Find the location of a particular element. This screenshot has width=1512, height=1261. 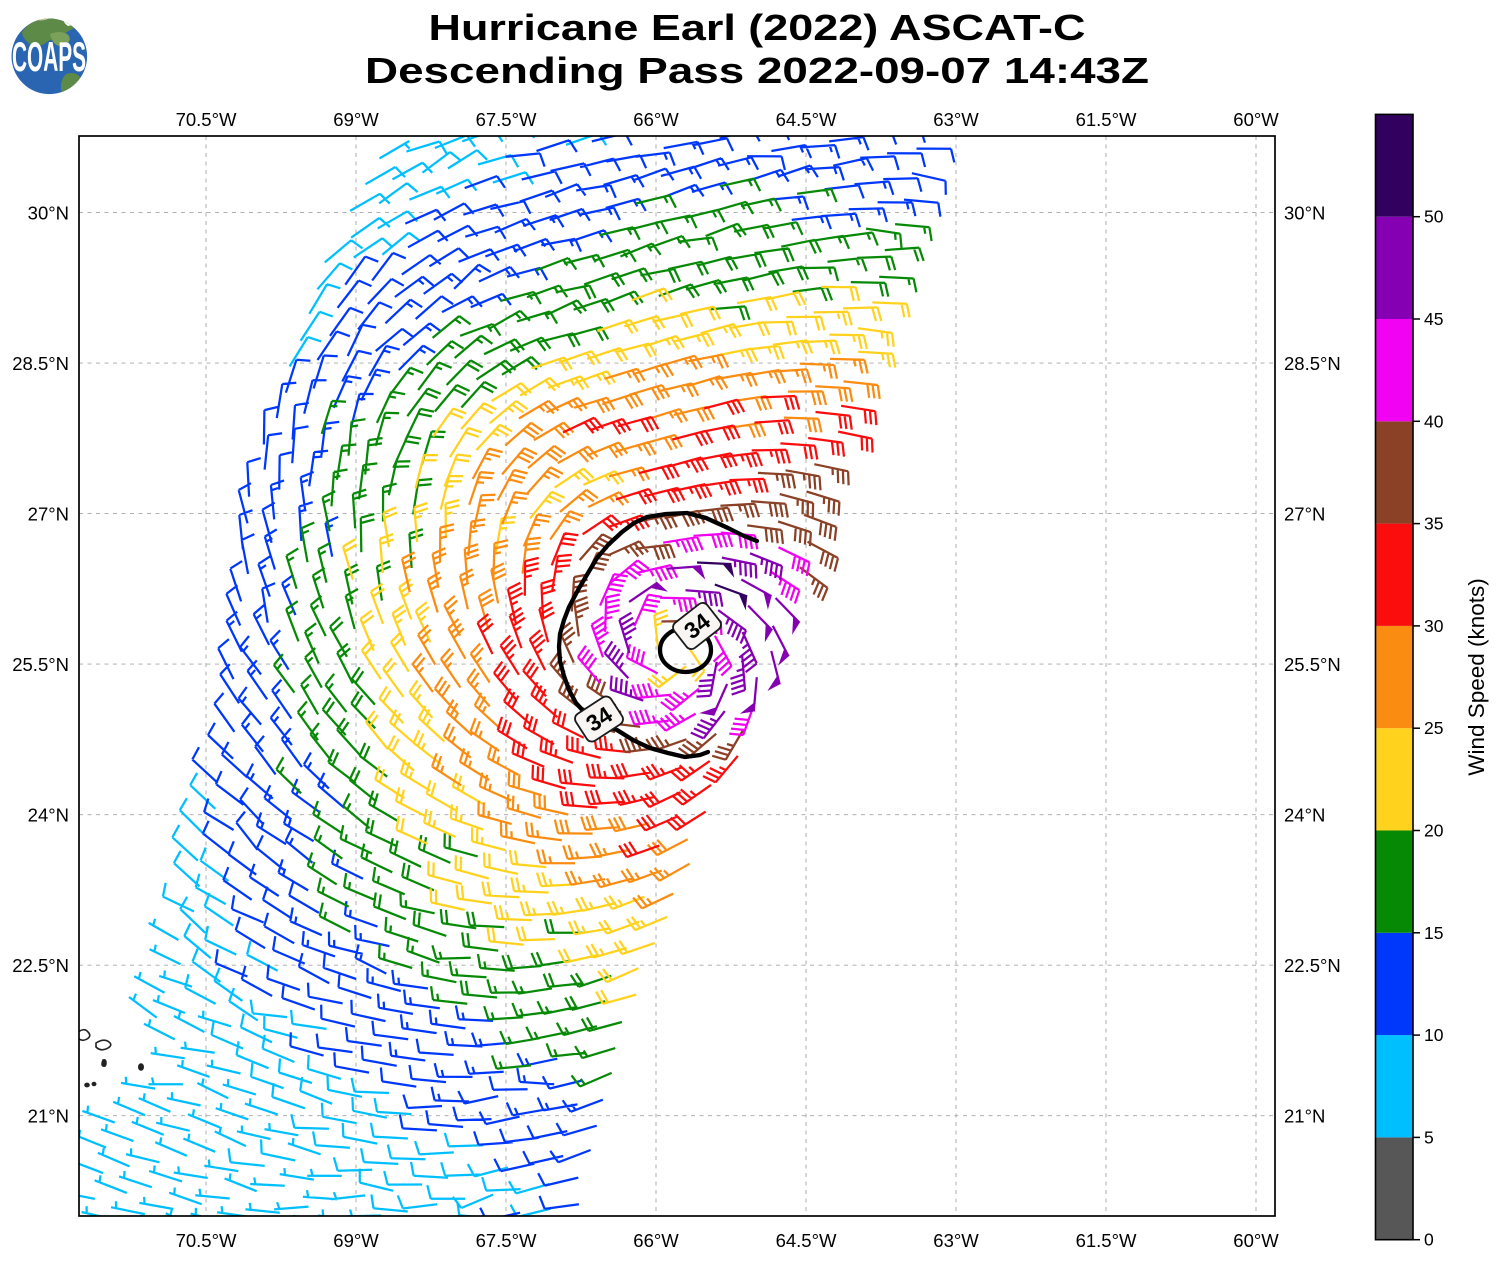

svg-text: Wind Speed (knots) is located at coordinates (1476, 677).